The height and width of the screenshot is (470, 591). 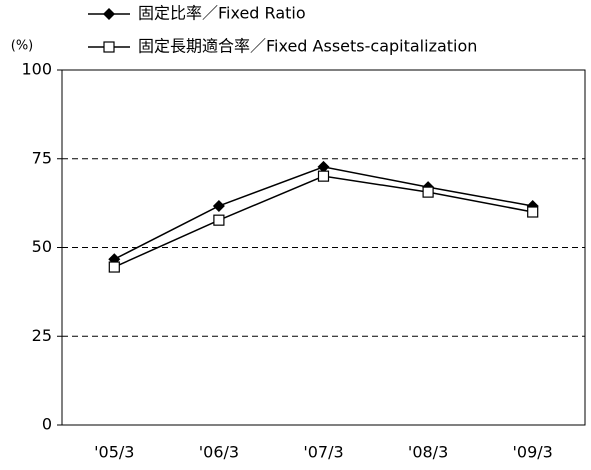 What do you see at coordinates (219, 452) in the screenshot?
I see `x-tick-label: '06/3` at bounding box center [219, 452].